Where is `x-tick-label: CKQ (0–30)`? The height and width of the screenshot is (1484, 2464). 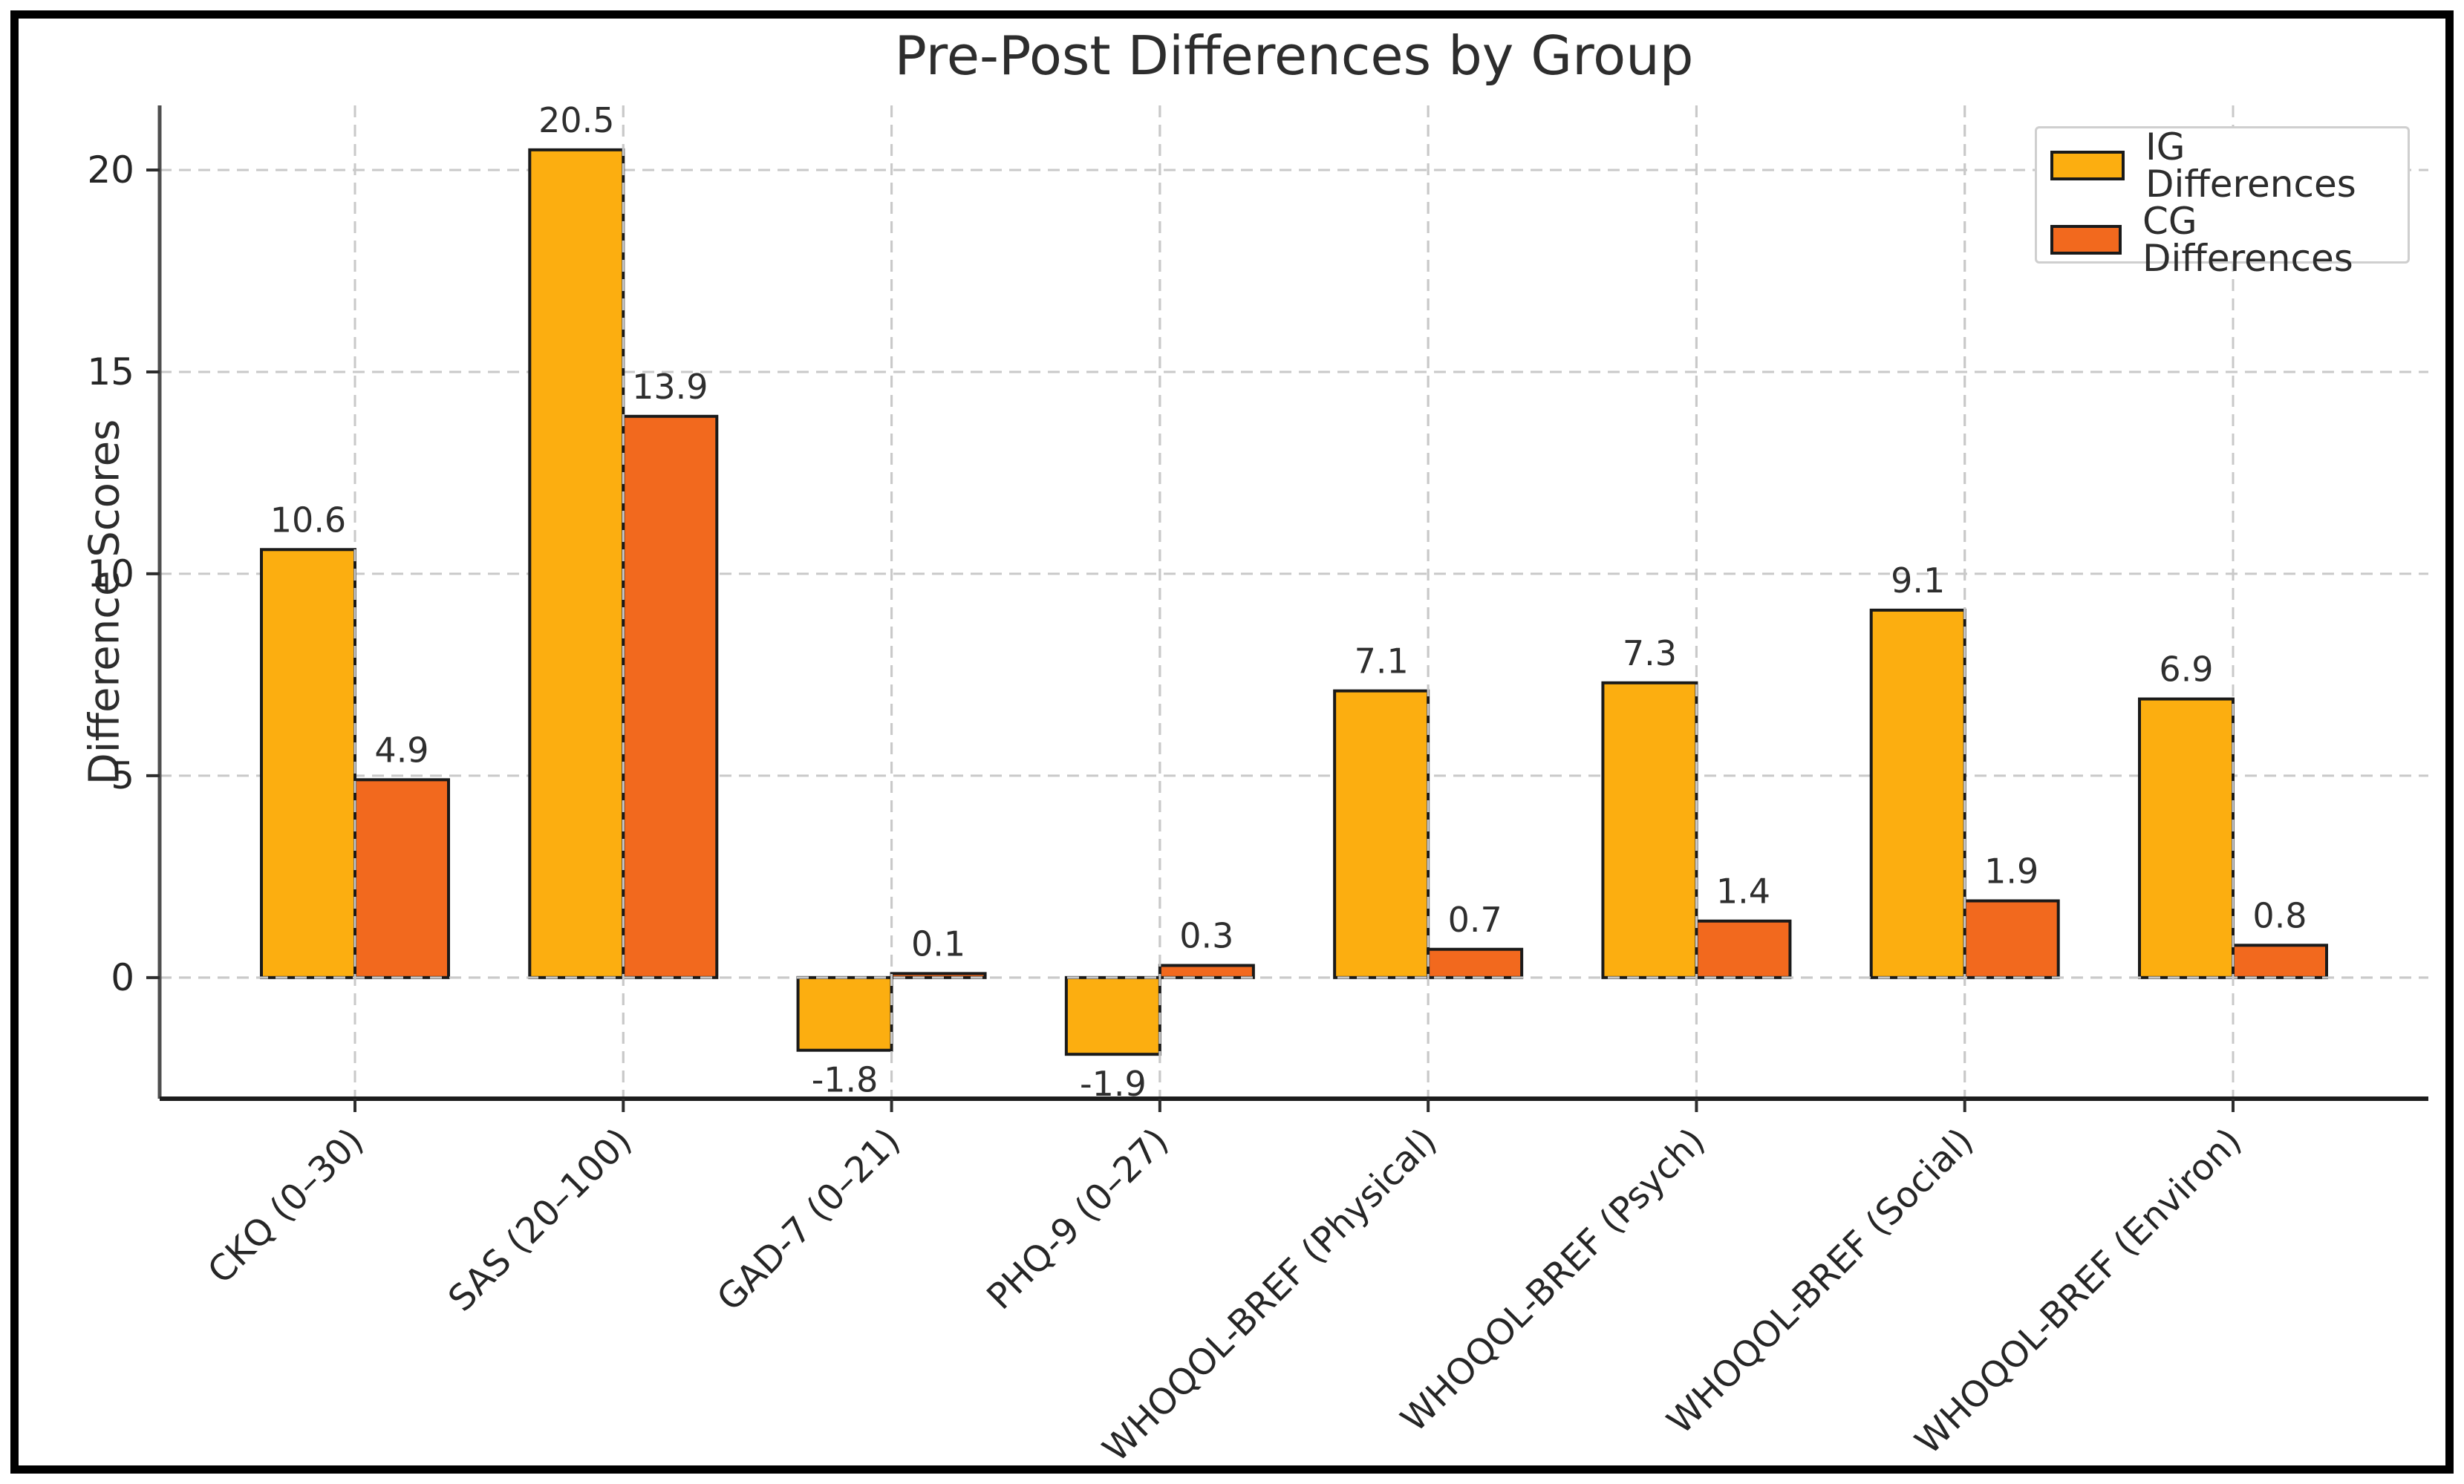
x-tick-label: CKQ (0–30) is located at coordinates (285, 1206).